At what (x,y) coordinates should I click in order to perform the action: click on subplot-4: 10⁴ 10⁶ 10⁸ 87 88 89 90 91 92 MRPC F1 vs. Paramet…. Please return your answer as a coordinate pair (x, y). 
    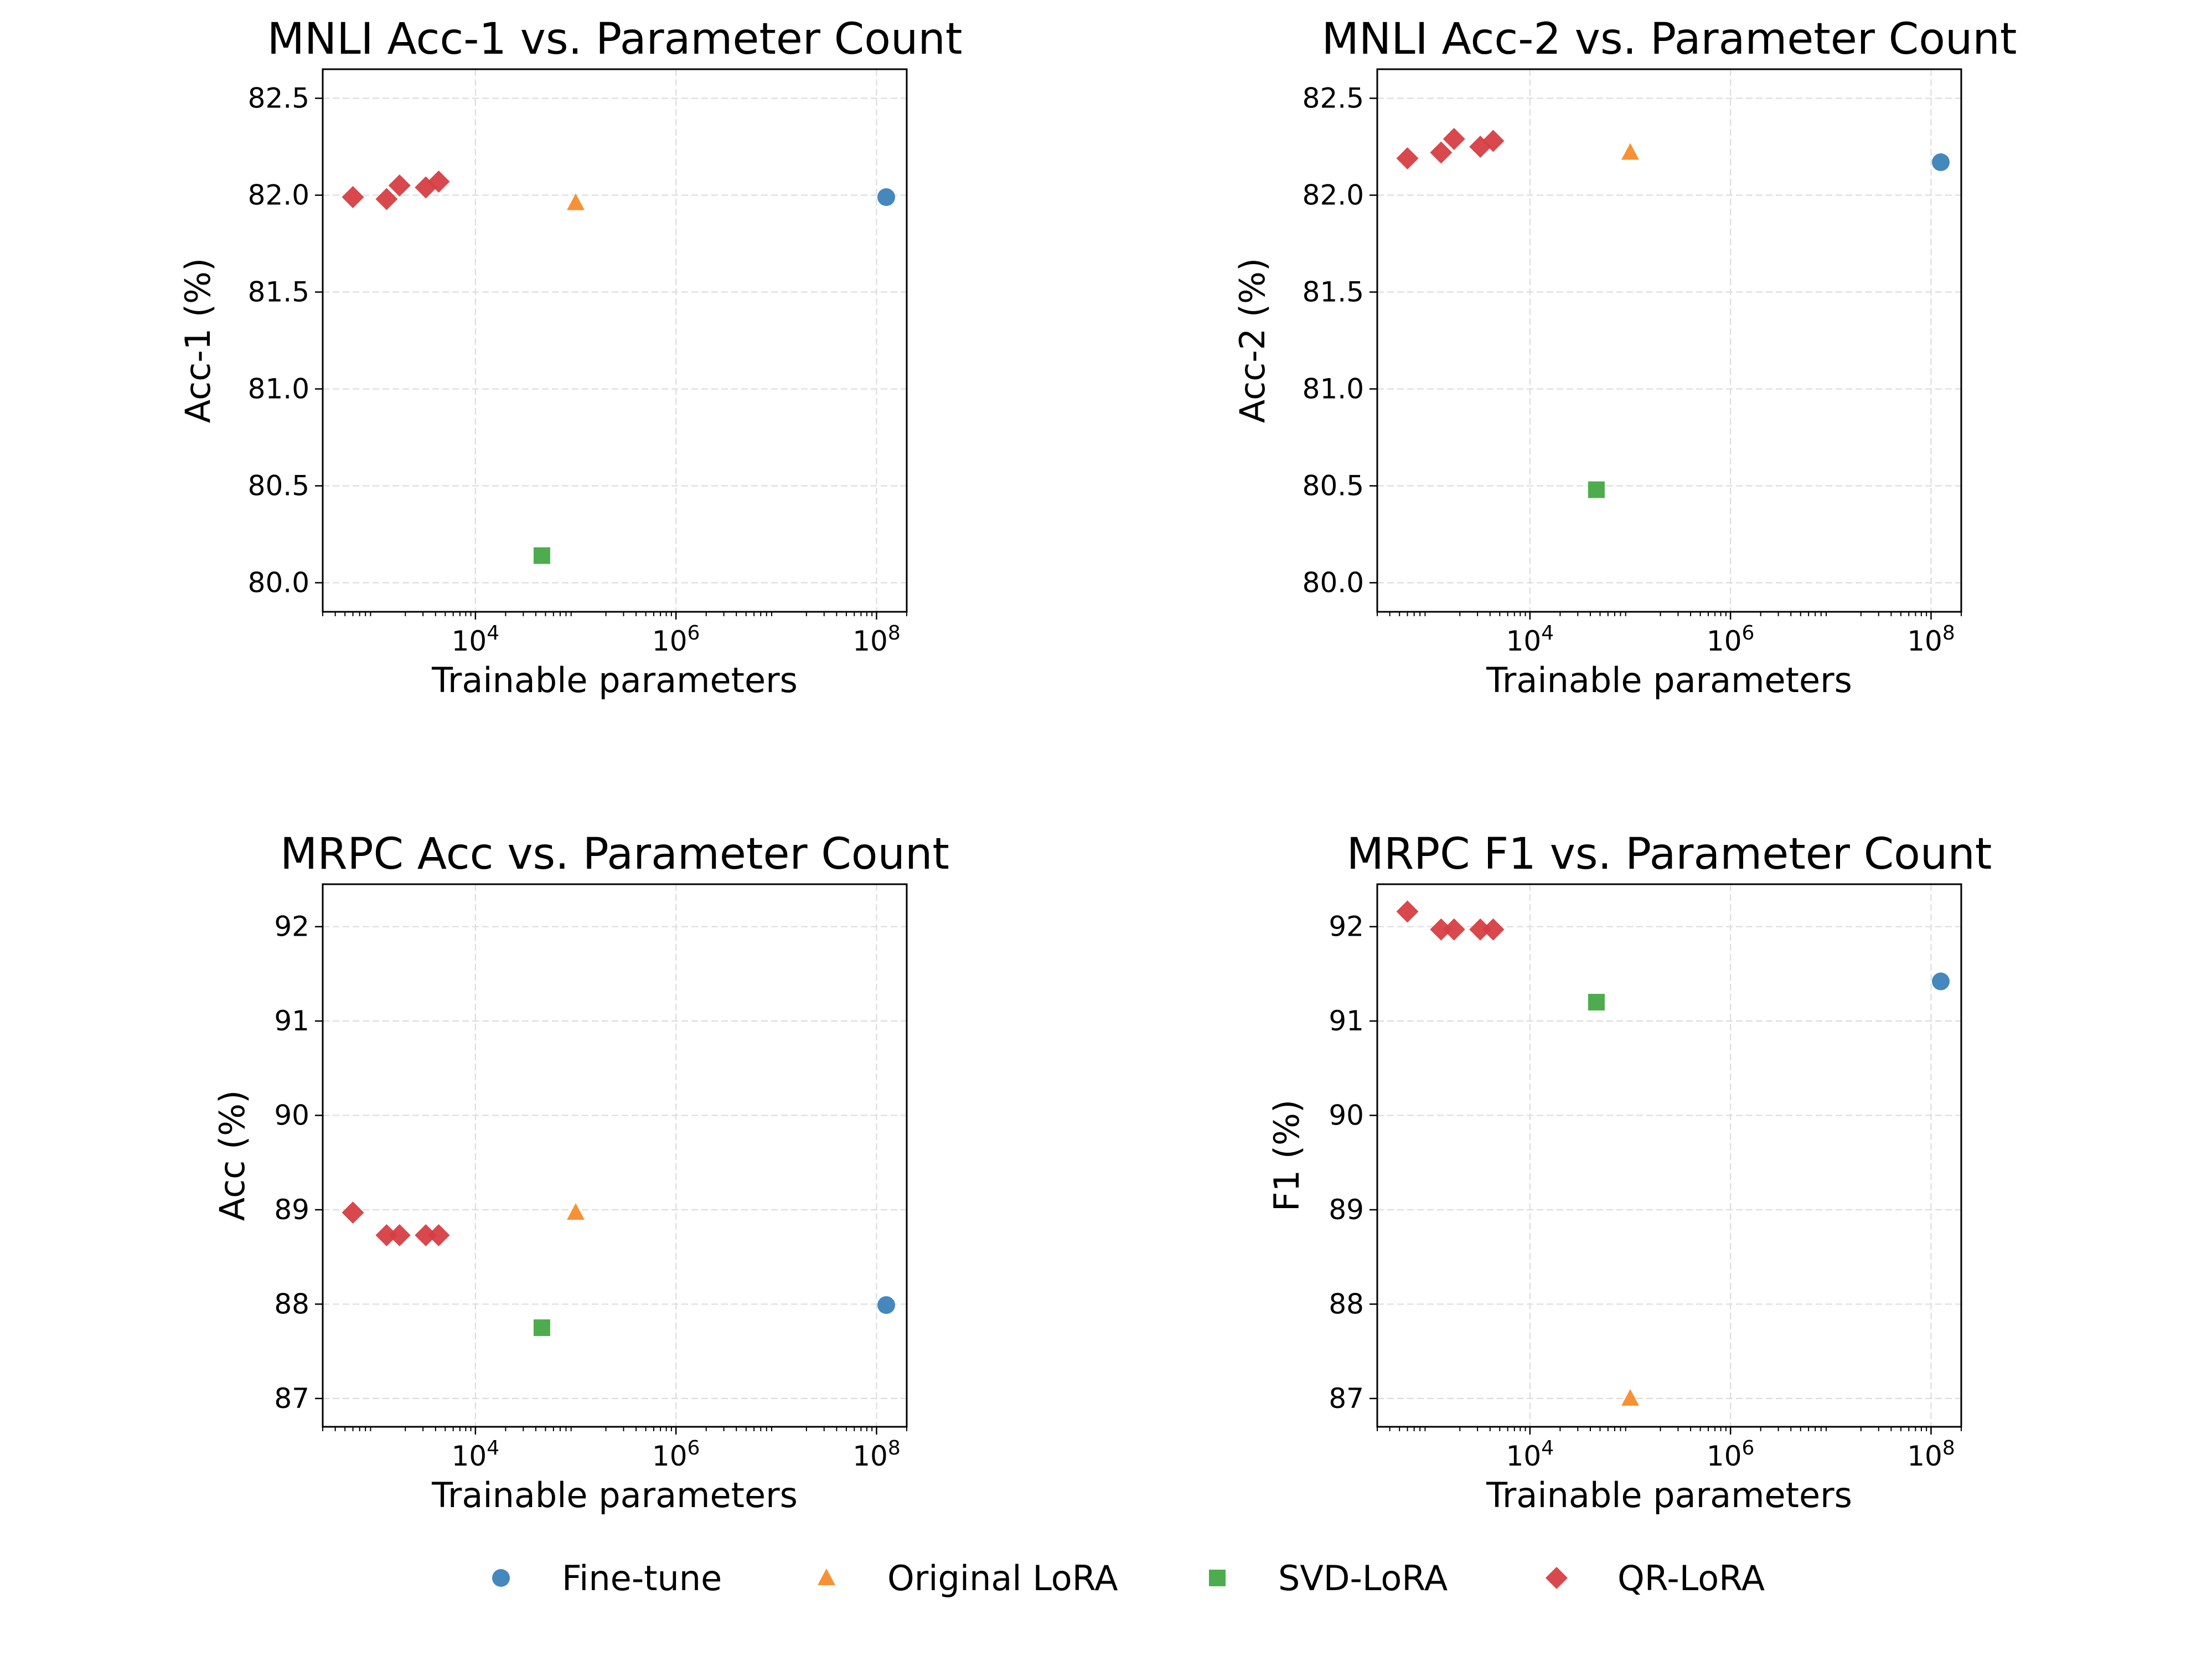
    Looking at the image, I should click on (1629, 1172).